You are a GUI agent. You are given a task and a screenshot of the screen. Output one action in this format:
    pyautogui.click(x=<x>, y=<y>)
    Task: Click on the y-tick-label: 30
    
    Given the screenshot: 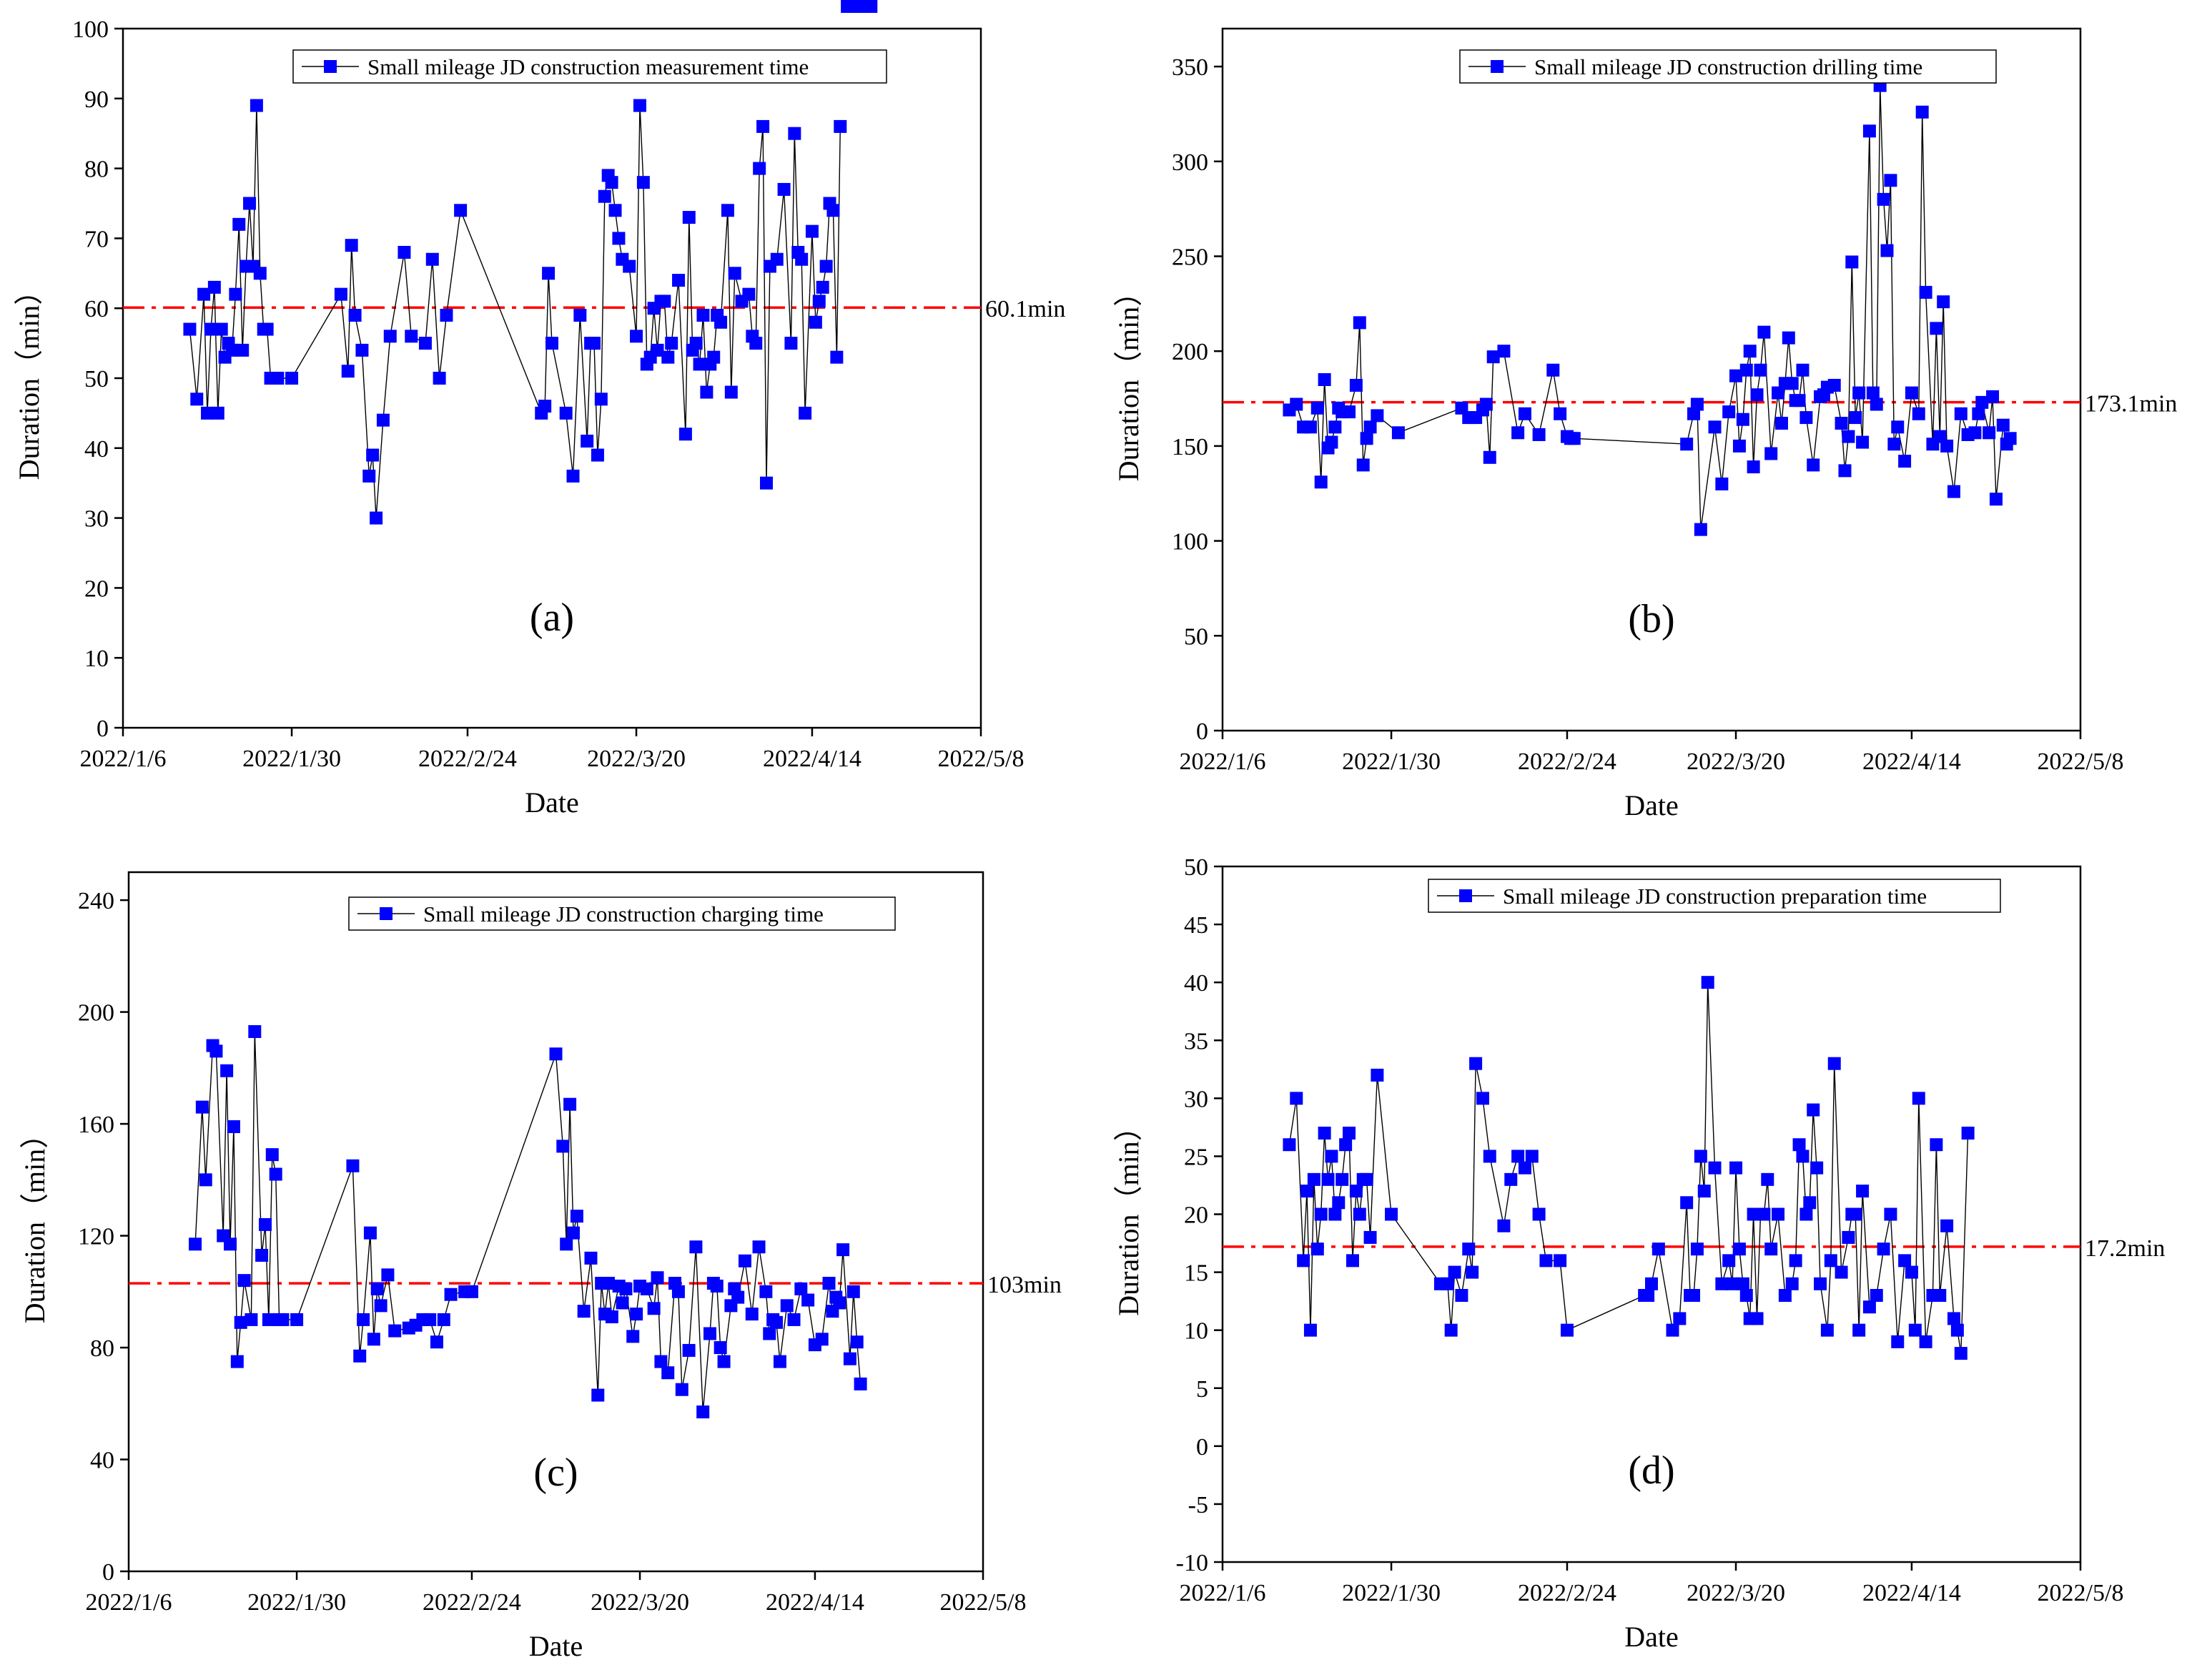 What is the action you would take?
    pyautogui.click(x=97, y=519)
    